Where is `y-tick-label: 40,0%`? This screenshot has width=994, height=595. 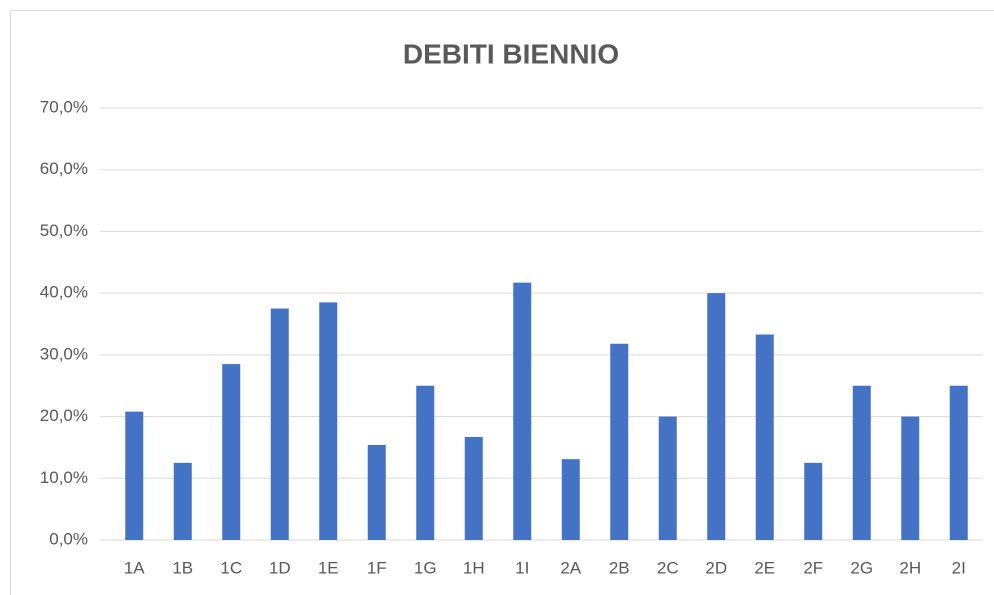
y-tick-label: 40,0% is located at coordinates (64, 292).